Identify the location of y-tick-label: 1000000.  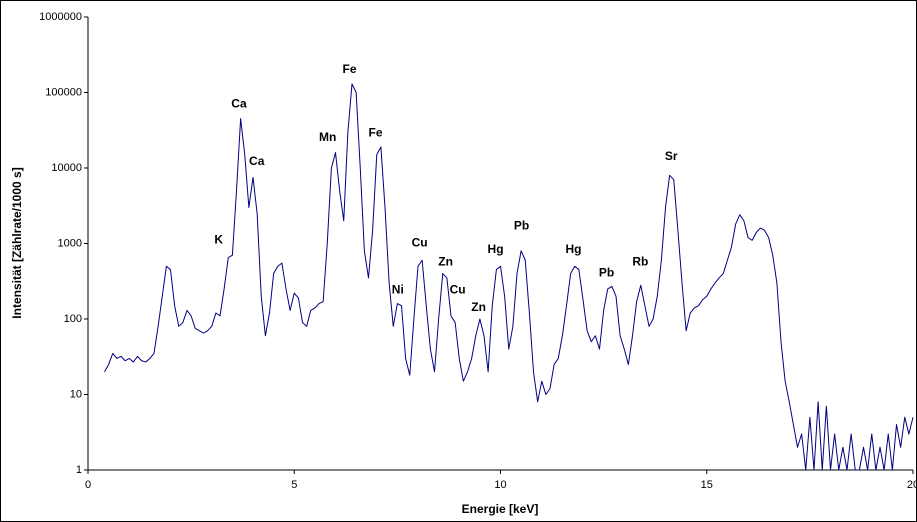
(60, 17).